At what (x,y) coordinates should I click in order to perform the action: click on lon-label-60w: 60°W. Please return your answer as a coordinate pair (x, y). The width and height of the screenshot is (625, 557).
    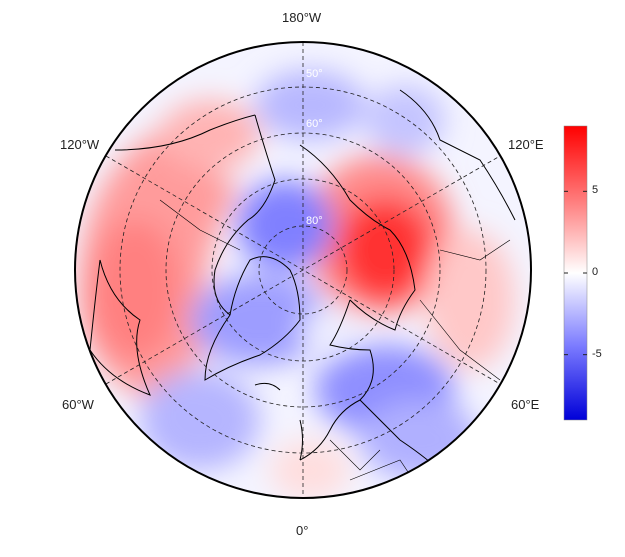
    Looking at the image, I should click on (78, 404).